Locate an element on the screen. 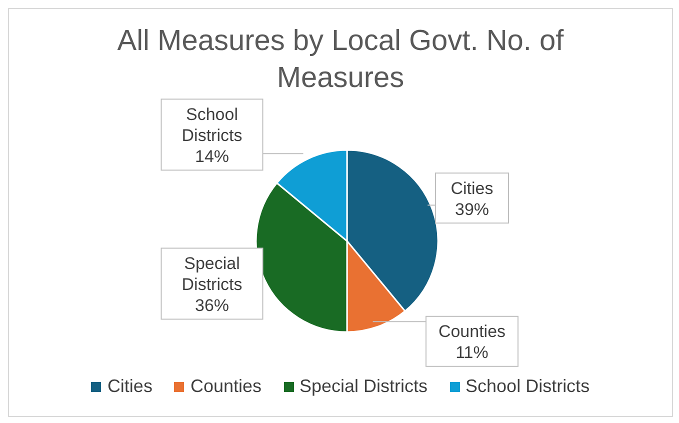  slice-label: Counties is located at coordinates (472, 332).